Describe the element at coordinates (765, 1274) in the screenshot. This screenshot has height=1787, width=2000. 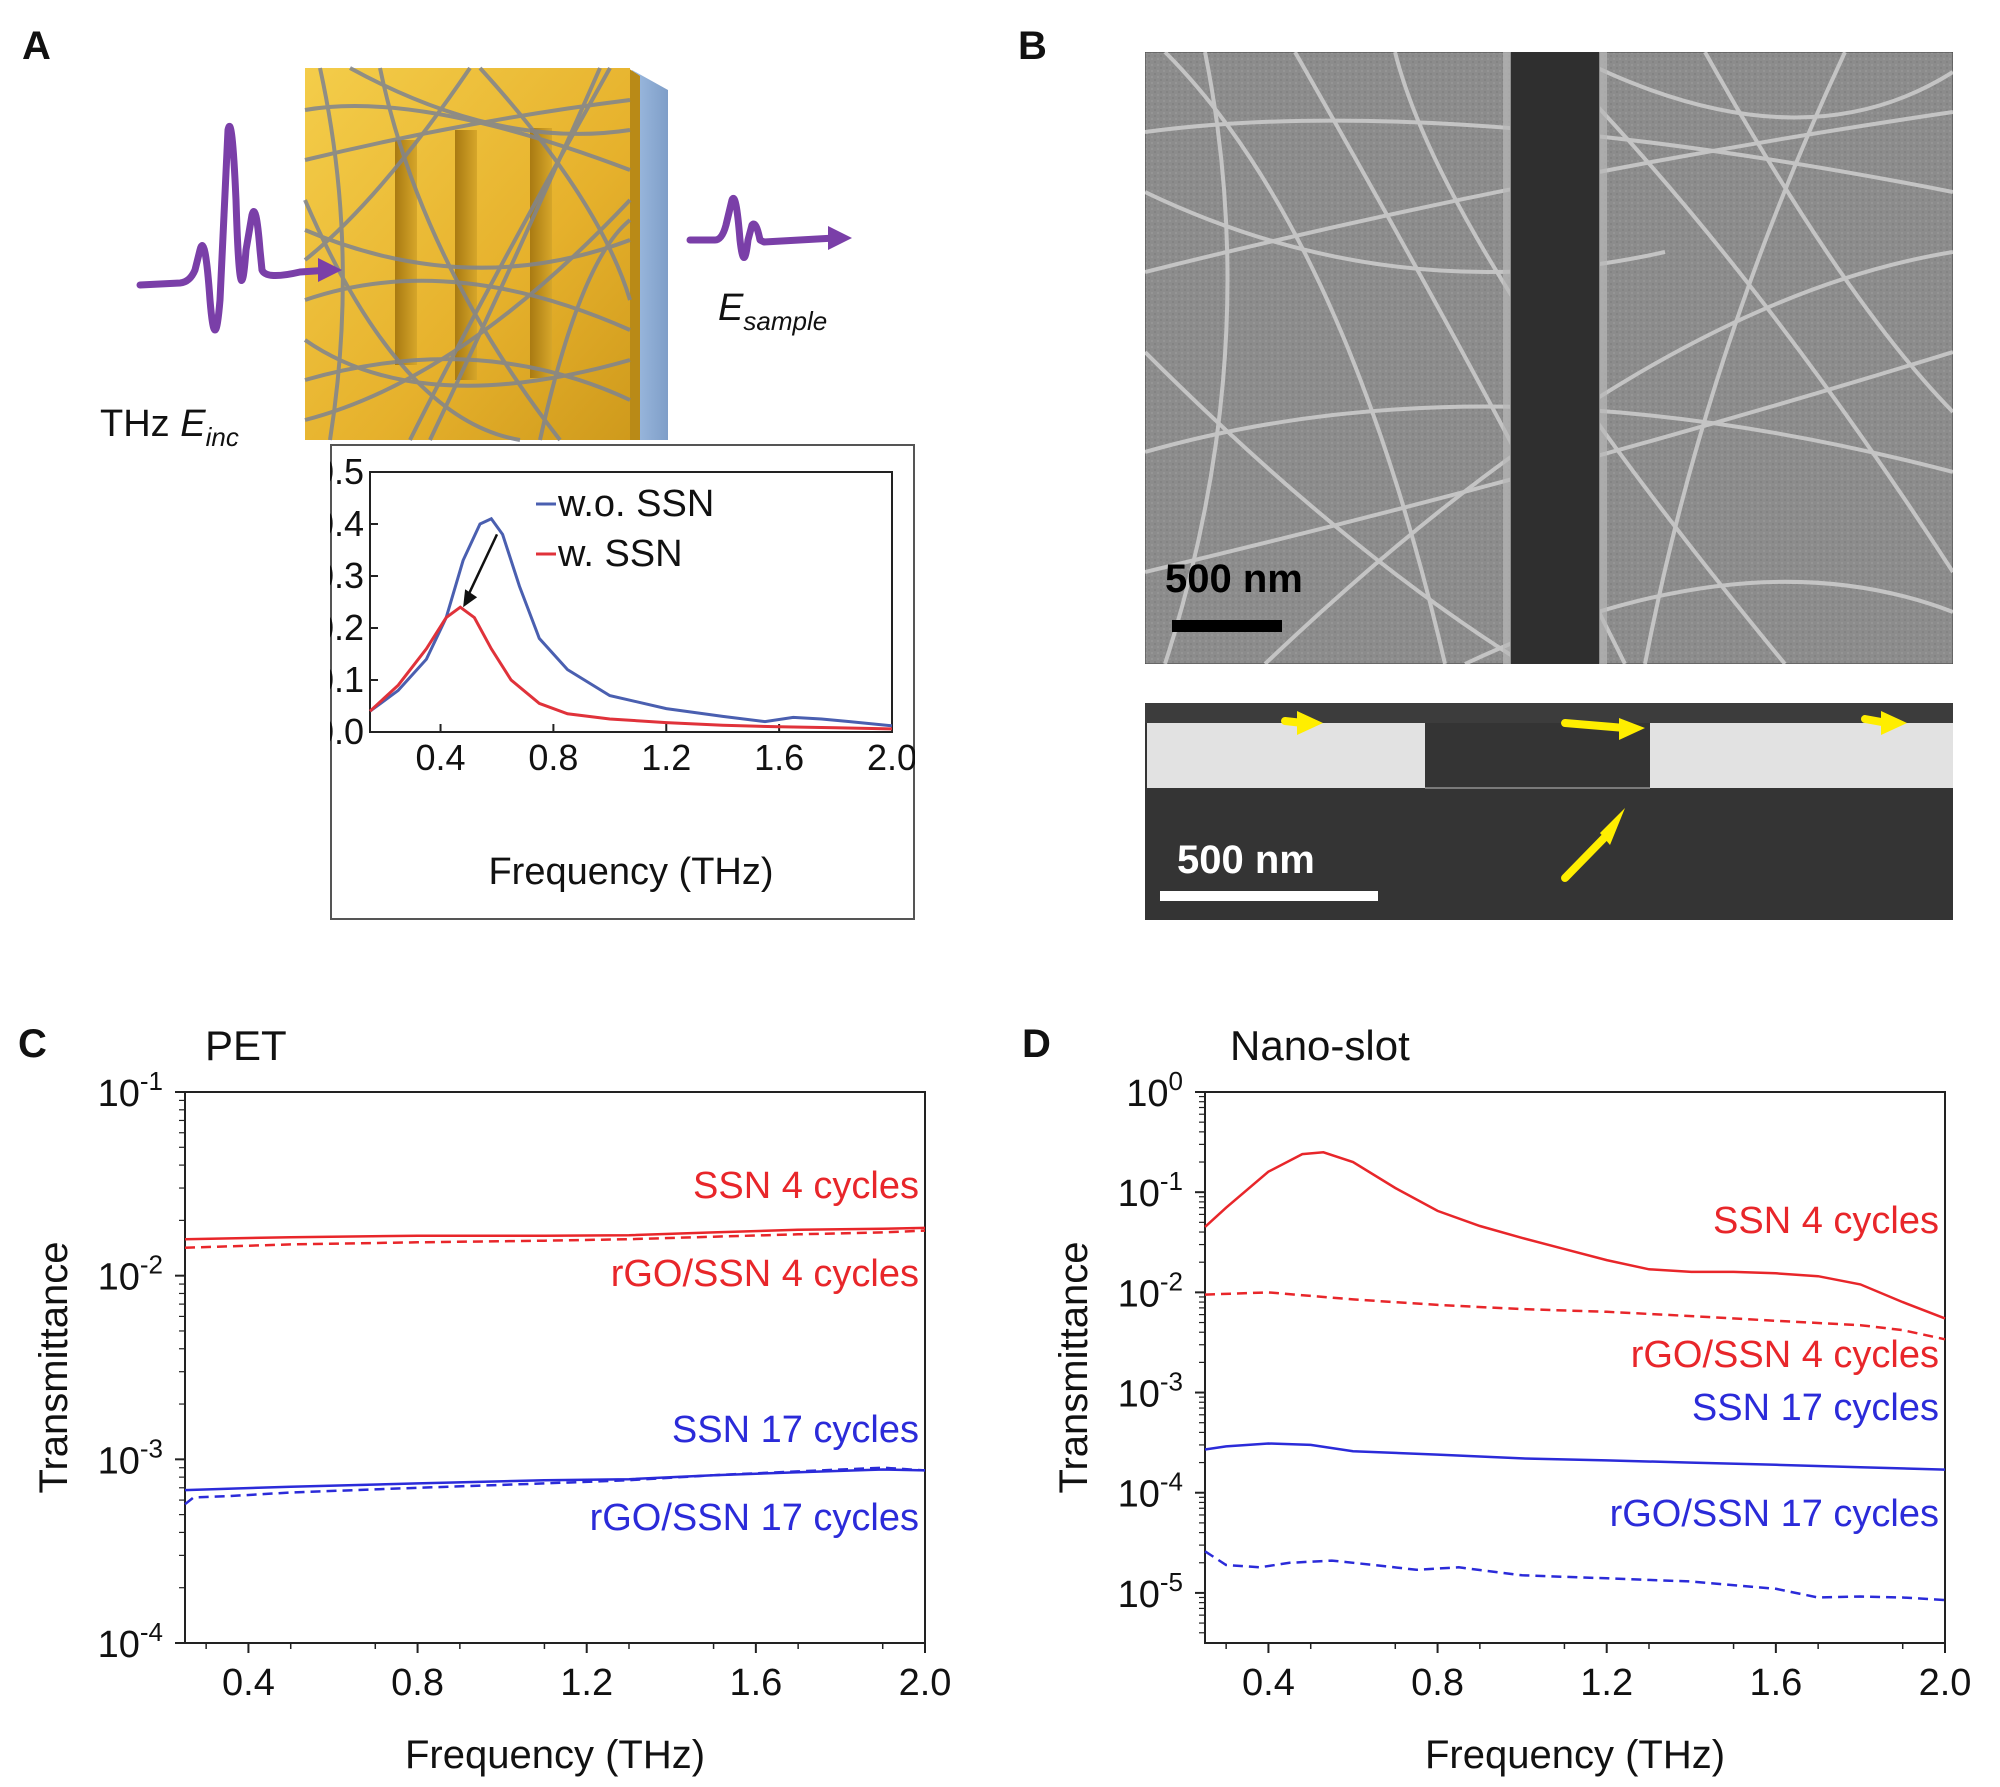
I see `c-series-label: rGO/SSN 4 cycles` at that location.